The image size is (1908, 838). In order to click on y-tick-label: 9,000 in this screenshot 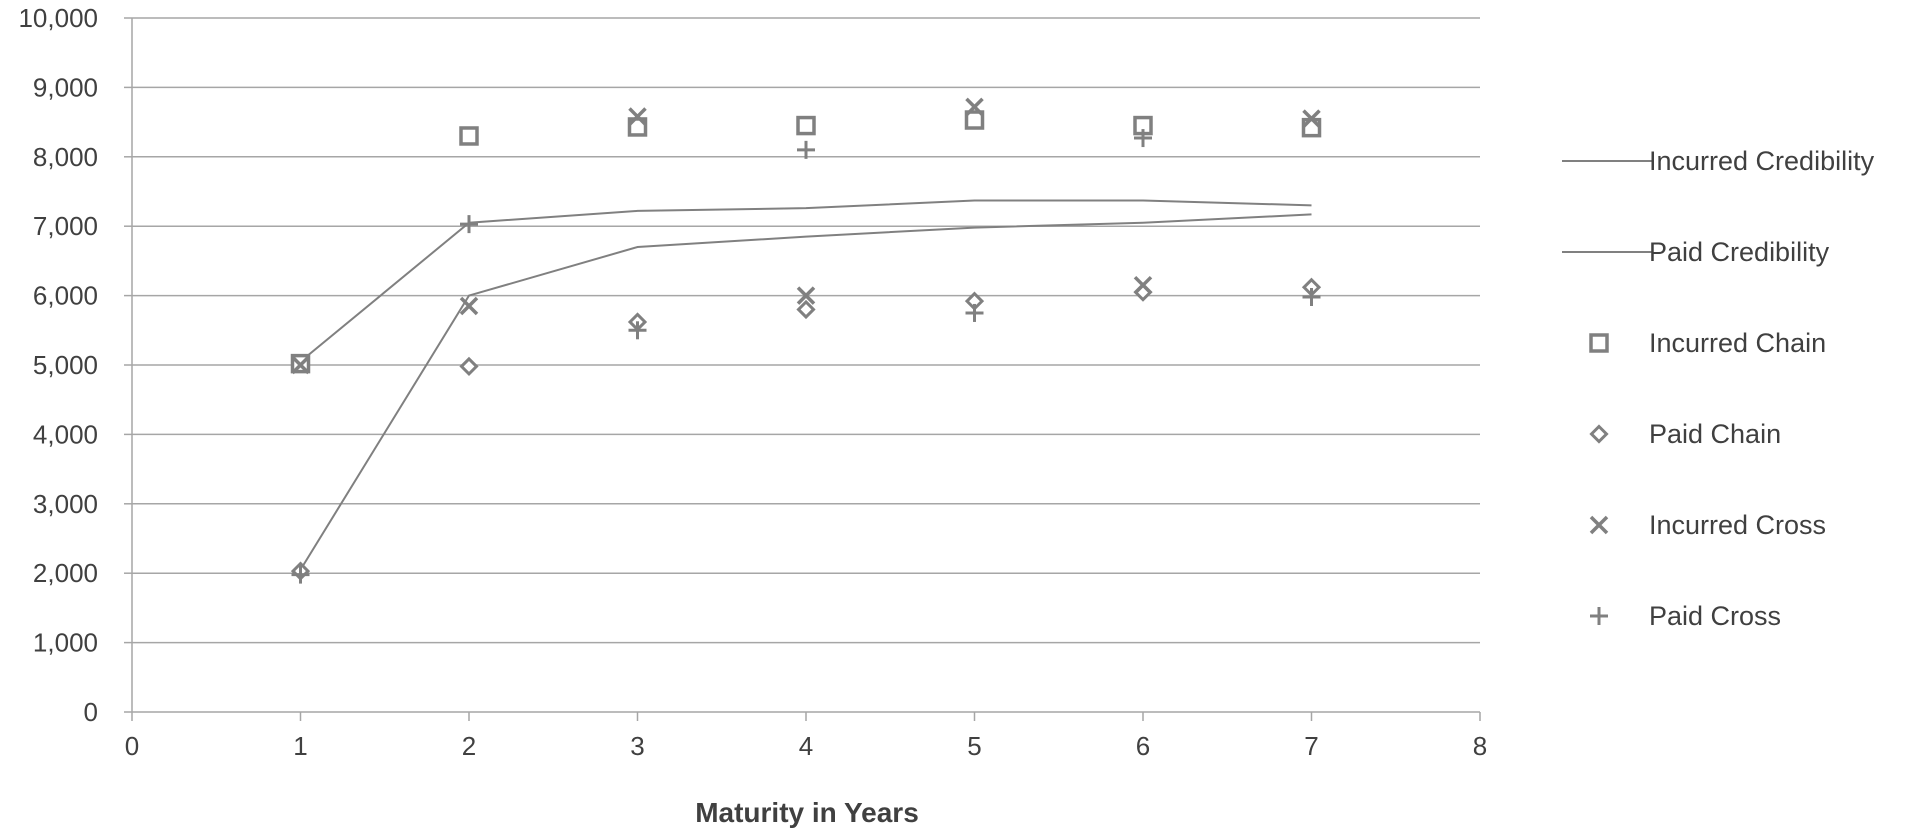, I will do `click(65, 87)`.